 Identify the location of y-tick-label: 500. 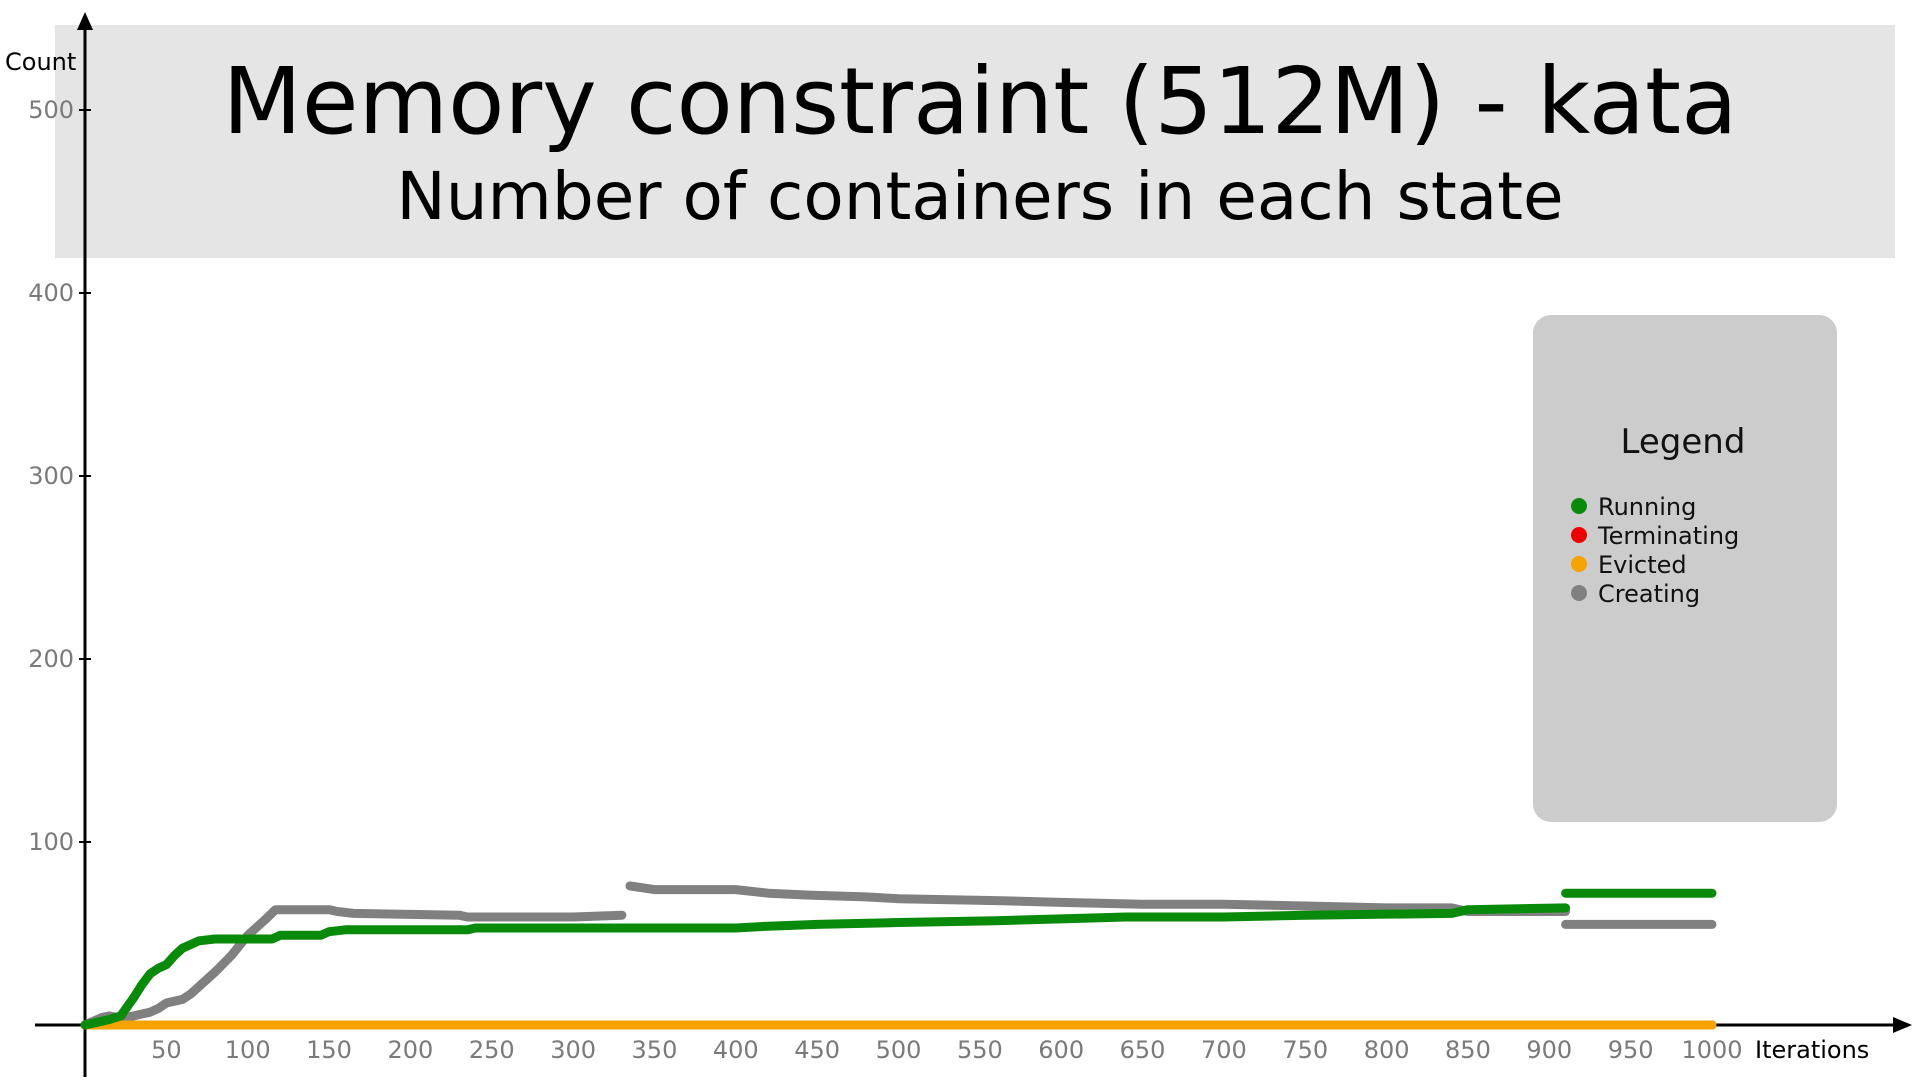
(51, 110).